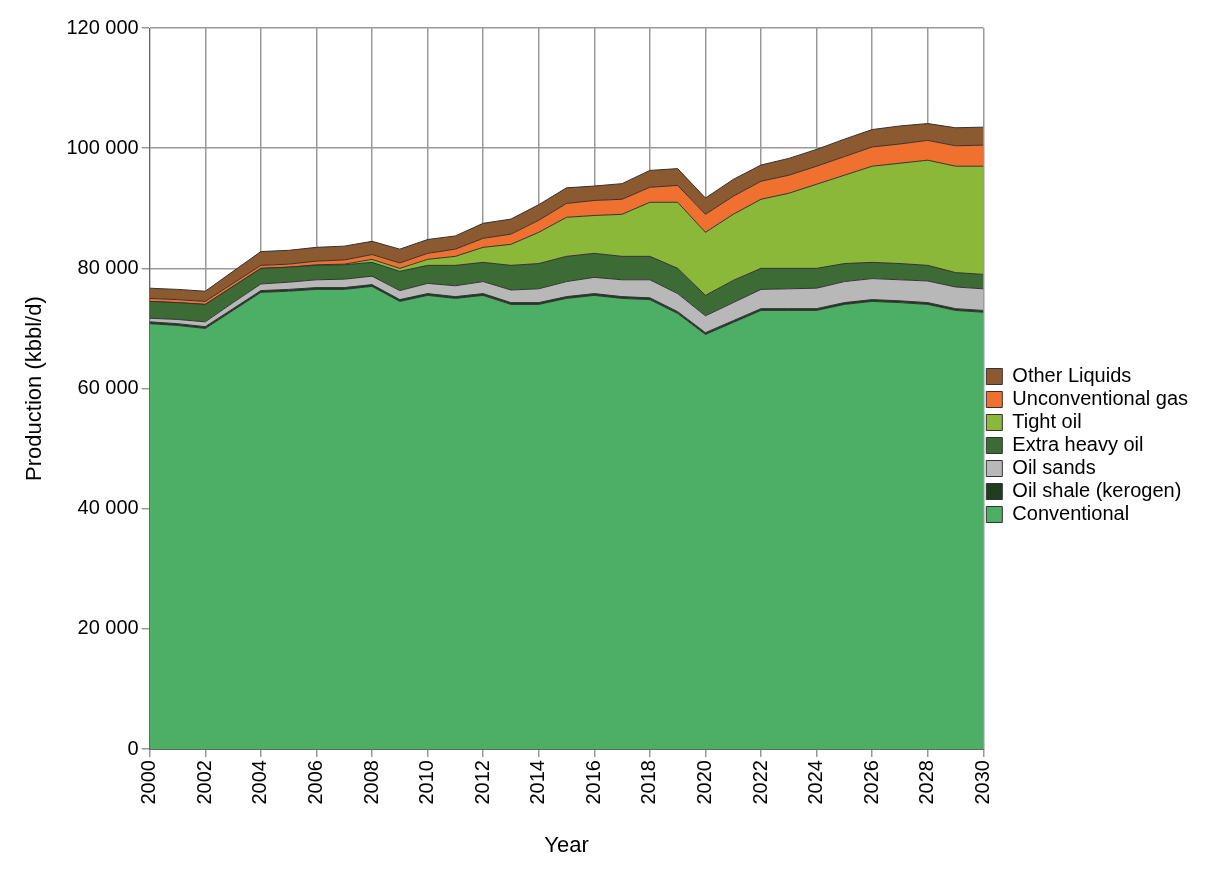 The height and width of the screenshot is (895, 1231). Describe the element at coordinates (870, 782) in the screenshot. I see `x-tick-label: 2026` at that location.